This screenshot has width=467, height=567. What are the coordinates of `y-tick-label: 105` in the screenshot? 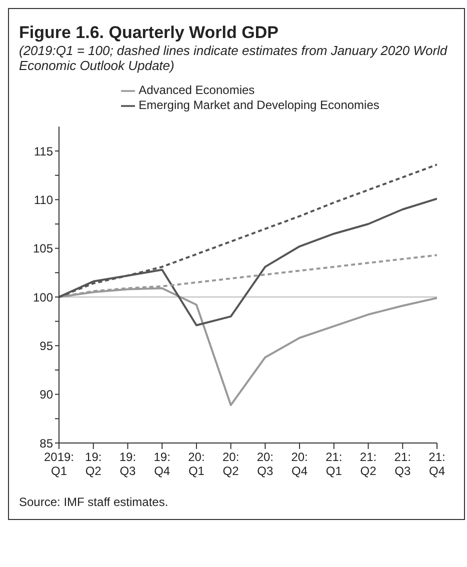 It's located at (43, 249).